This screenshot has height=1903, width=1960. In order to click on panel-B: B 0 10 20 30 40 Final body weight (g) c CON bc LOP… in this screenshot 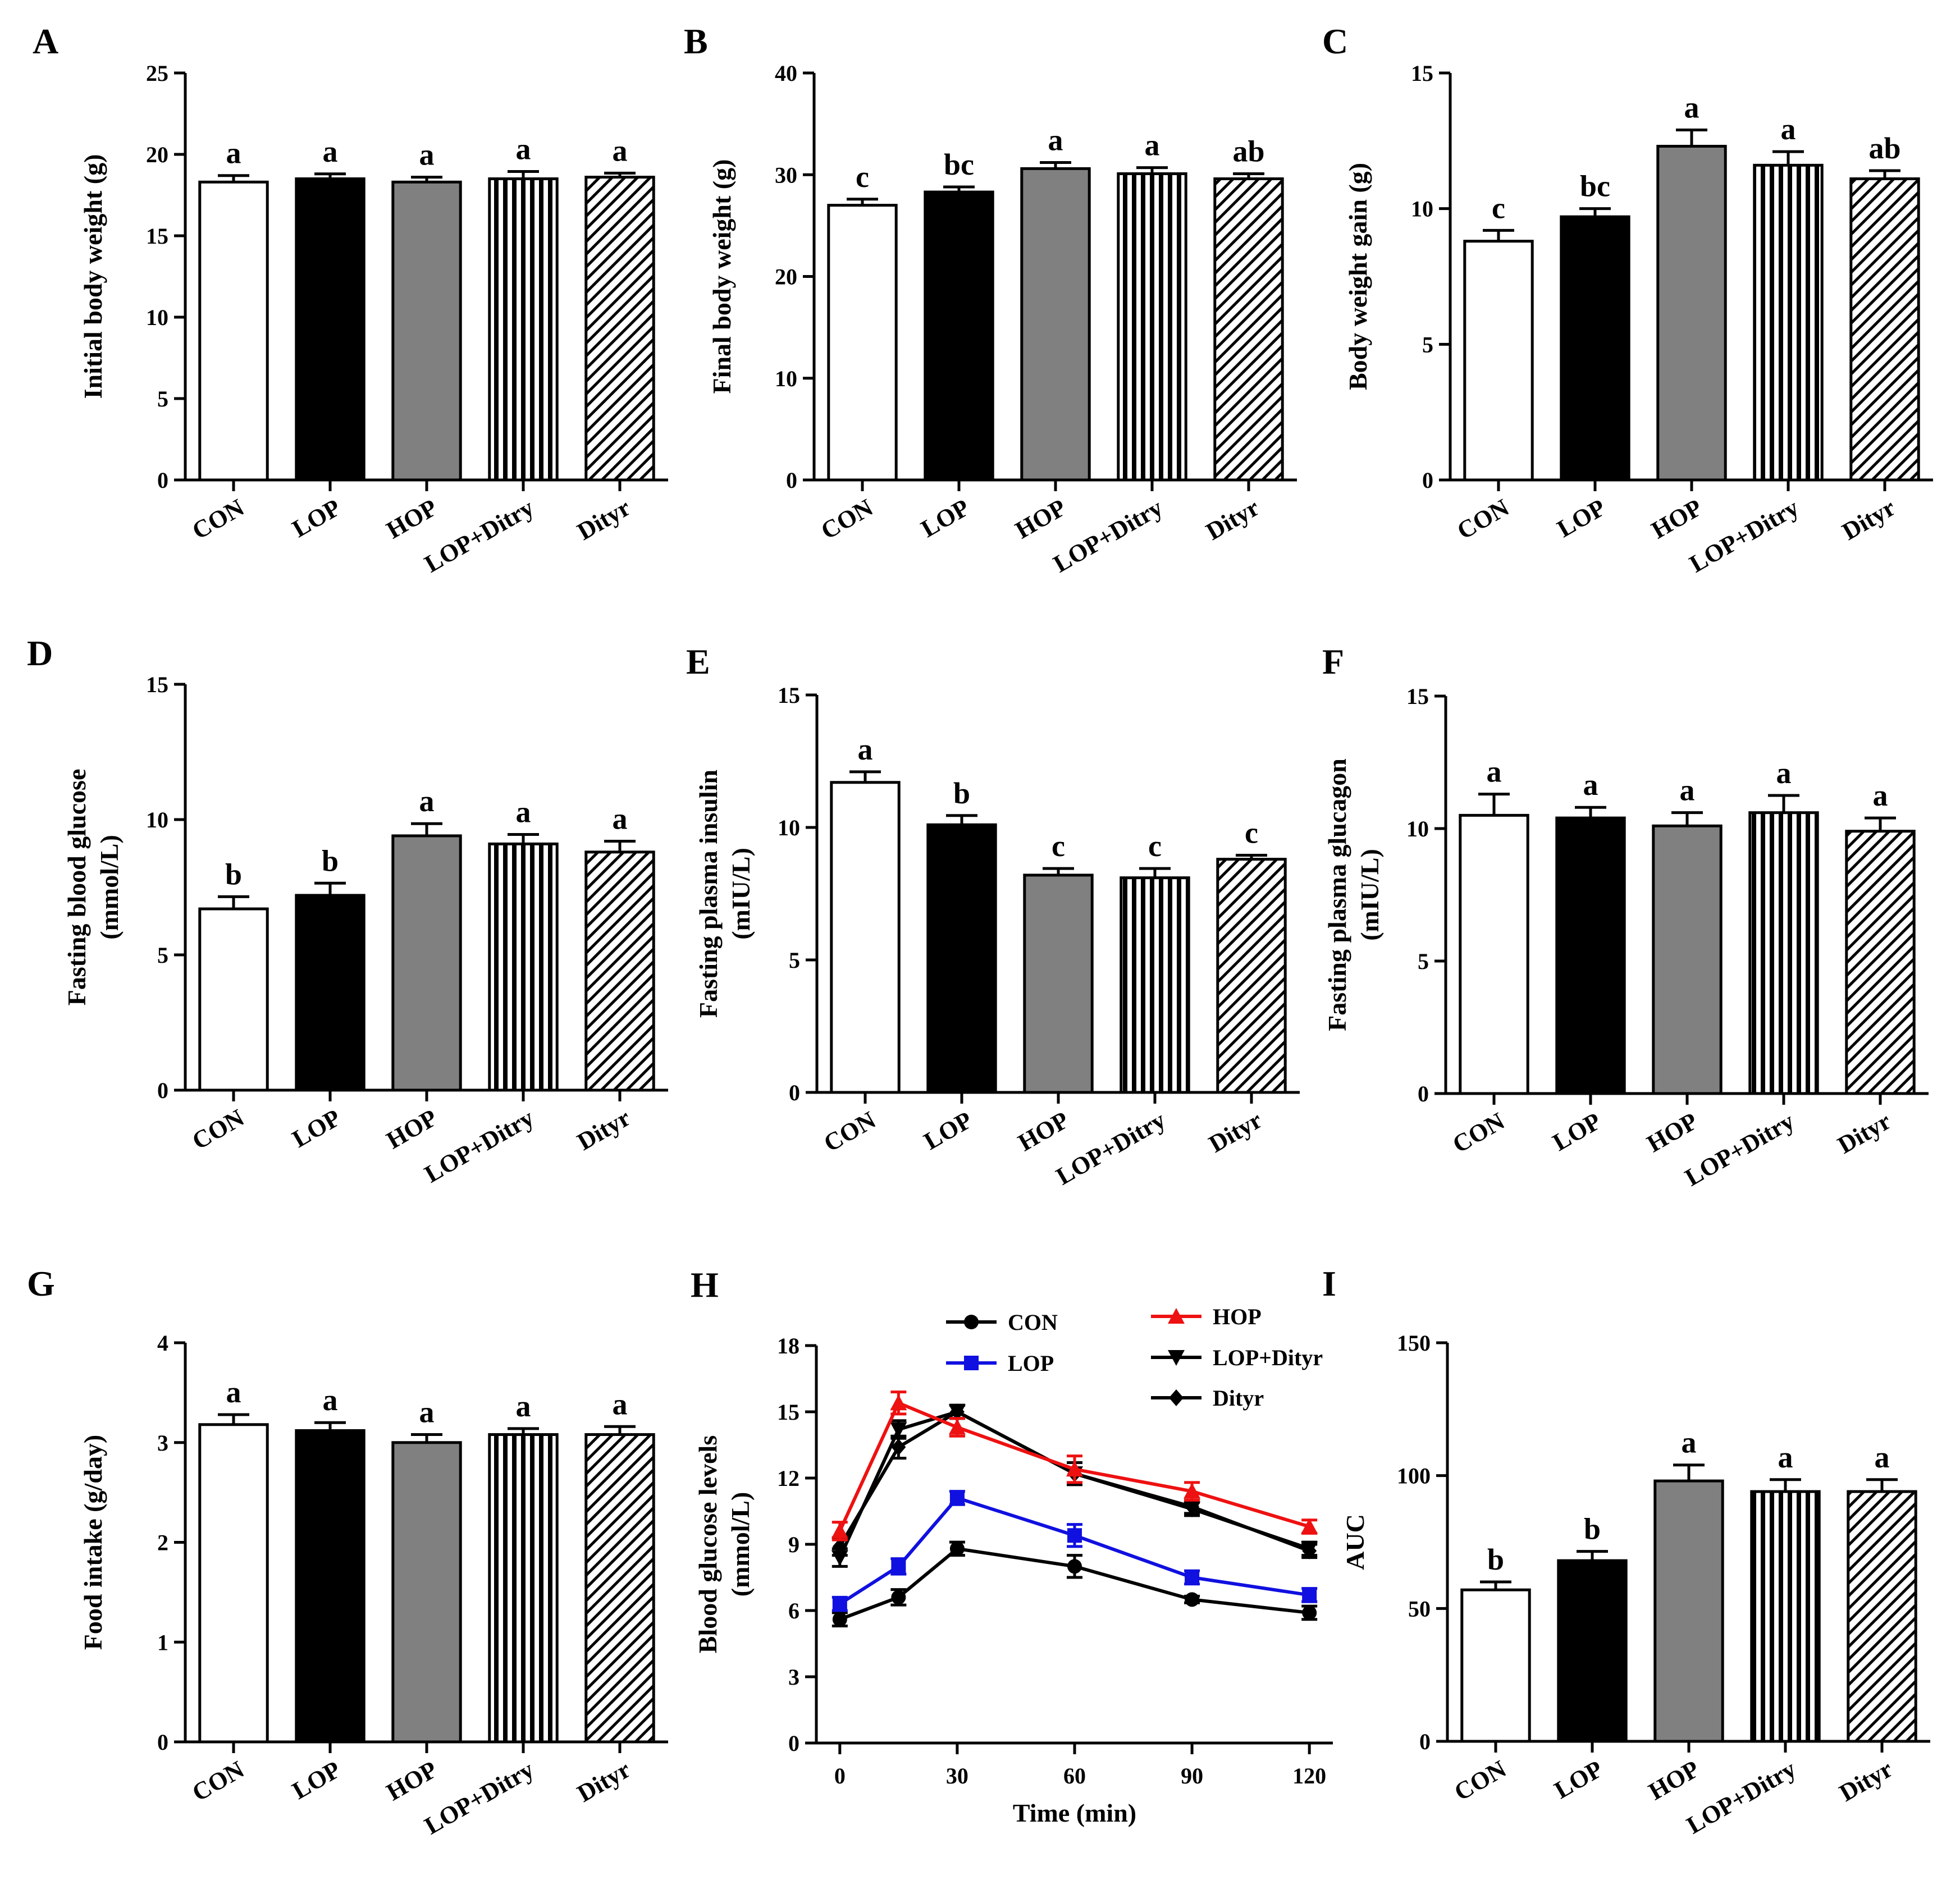, I will do `click(990, 299)`.